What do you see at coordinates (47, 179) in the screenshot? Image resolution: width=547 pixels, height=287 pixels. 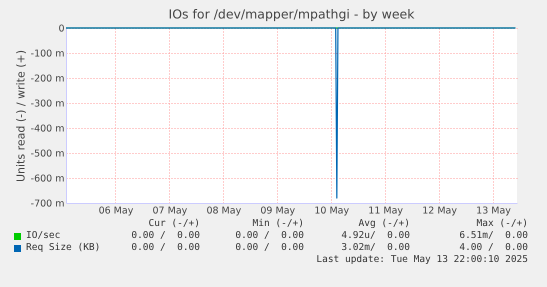 I see `y-tick-label: -600 m` at bounding box center [47, 179].